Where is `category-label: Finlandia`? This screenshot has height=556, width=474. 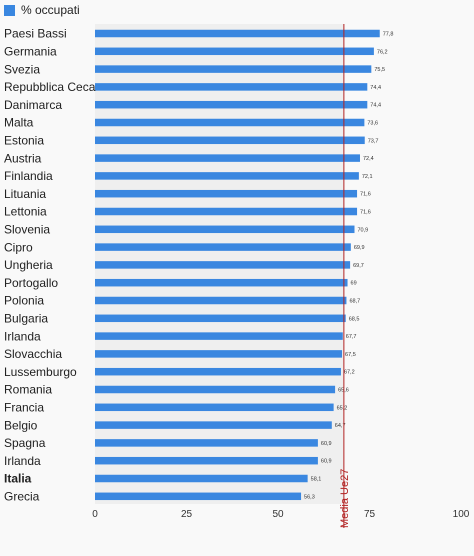 category-label: Finlandia is located at coordinates (28, 176).